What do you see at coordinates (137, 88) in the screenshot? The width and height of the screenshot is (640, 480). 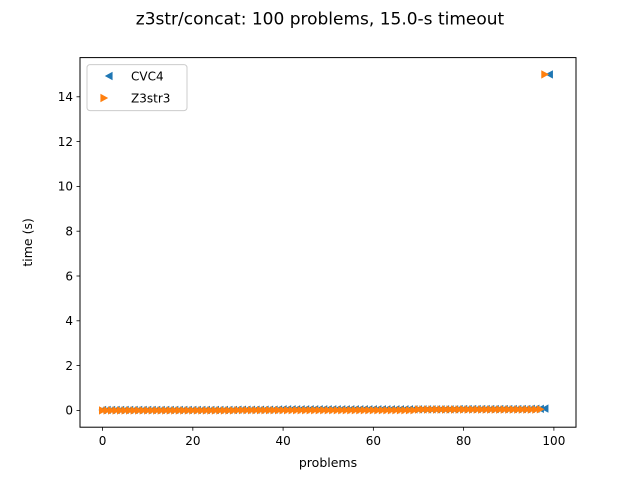 I see `legend: CVC4 Z3str3` at bounding box center [137, 88].